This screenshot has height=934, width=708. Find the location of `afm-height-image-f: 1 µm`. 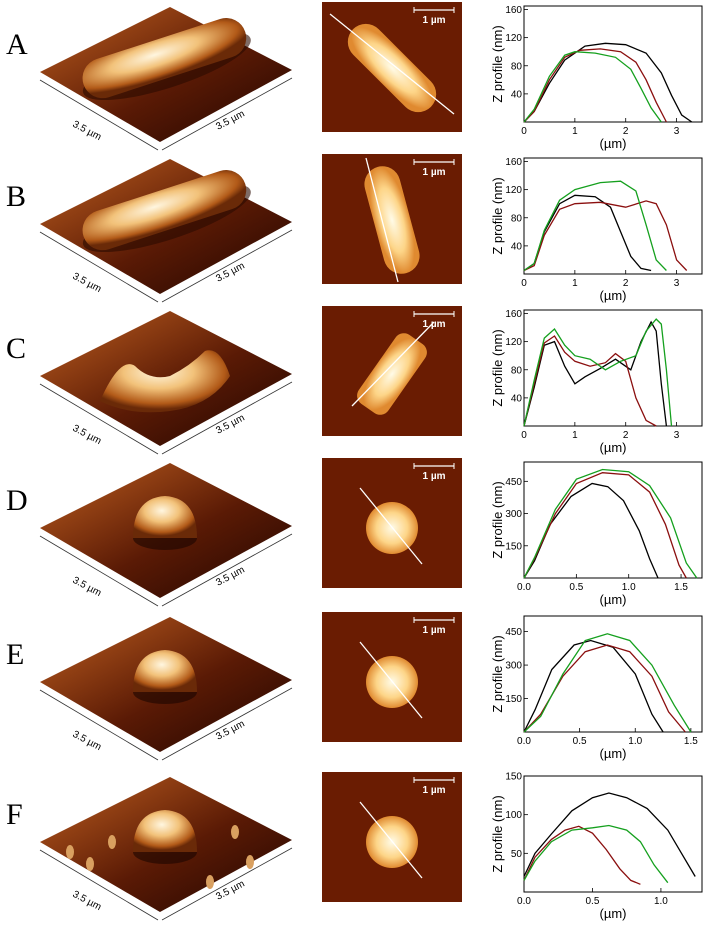

afm-height-image-f: 1 µm is located at coordinates (392, 837).